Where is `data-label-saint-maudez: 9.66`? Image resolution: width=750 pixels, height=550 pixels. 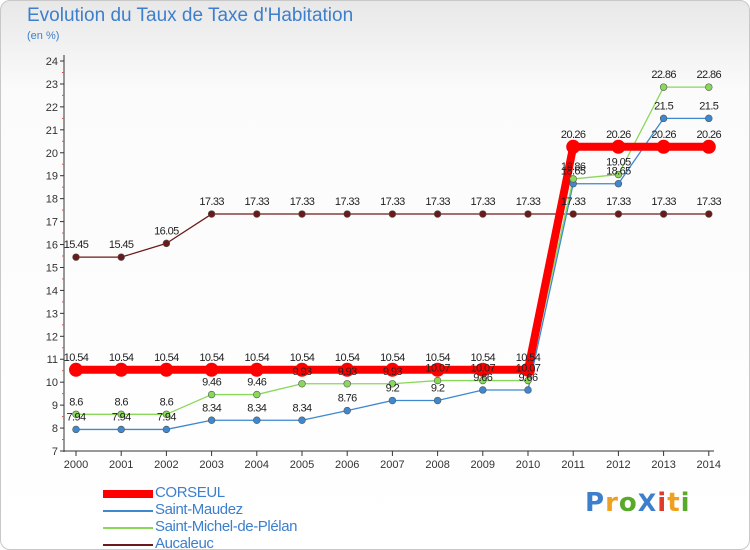 data-label-saint-maudez: 9.66 is located at coordinates (527, 378).